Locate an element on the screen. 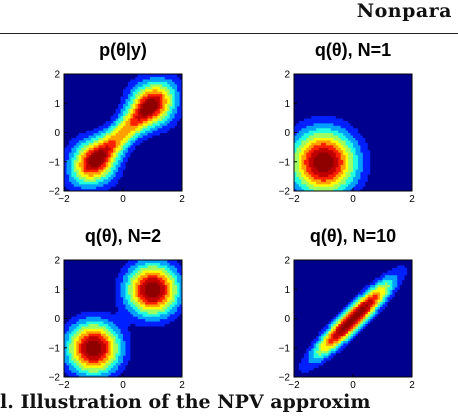 This screenshot has width=458, height=416. x-tick-label: 0 is located at coordinates (123, 199).